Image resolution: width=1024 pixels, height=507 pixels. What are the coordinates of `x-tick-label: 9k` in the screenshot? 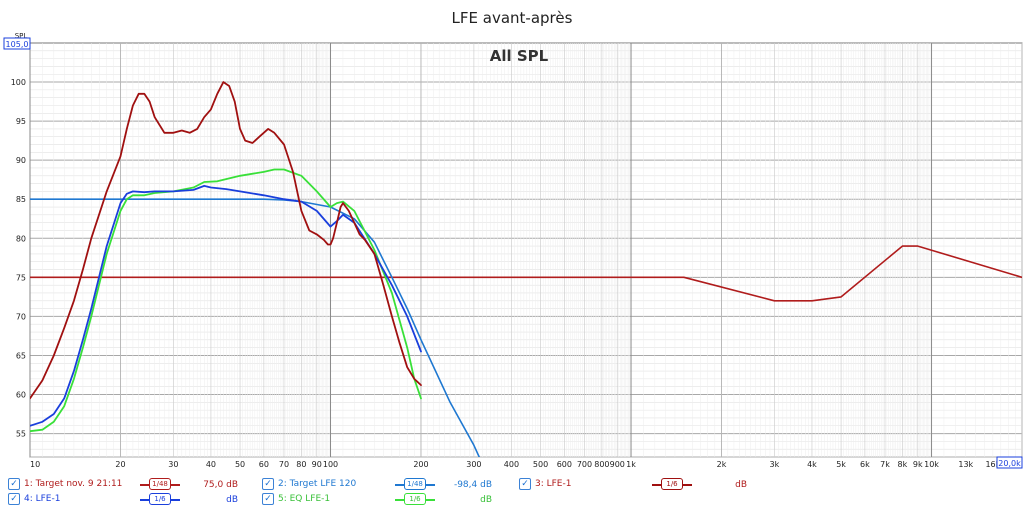 It's located at (918, 464).